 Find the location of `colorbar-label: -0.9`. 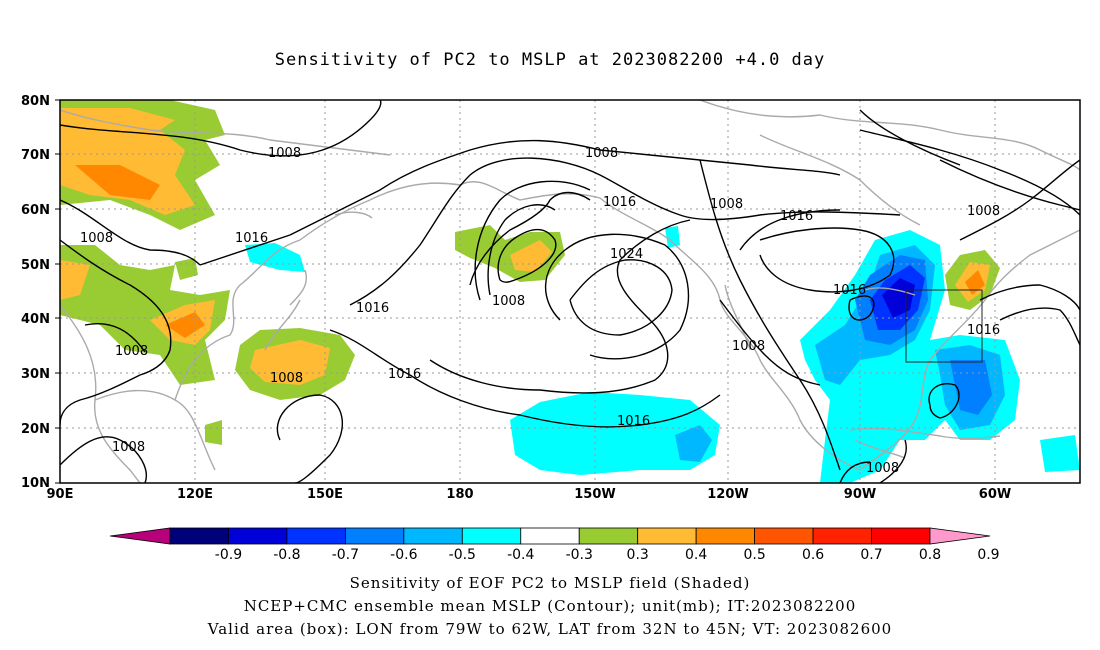

colorbar-label: -0.9 is located at coordinates (228, 555).